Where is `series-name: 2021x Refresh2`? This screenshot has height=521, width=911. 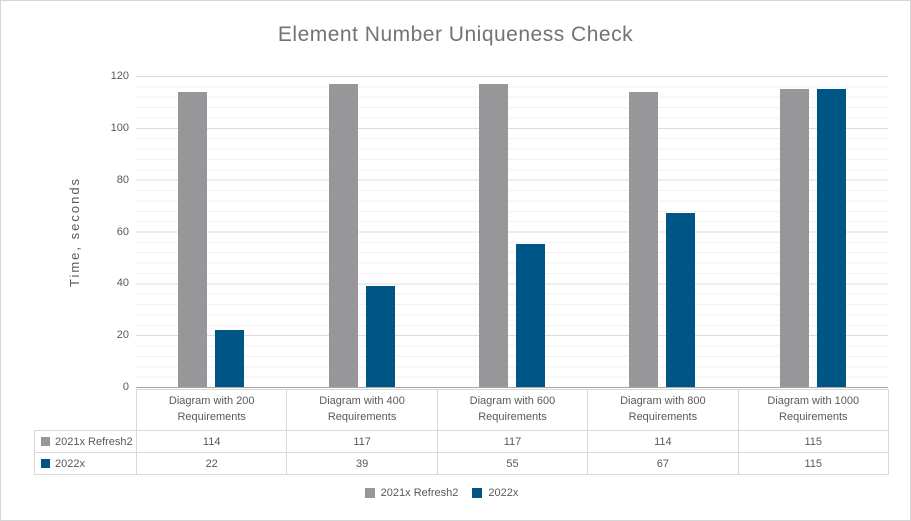 series-name: 2021x Refresh2 is located at coordinates (94, 441).